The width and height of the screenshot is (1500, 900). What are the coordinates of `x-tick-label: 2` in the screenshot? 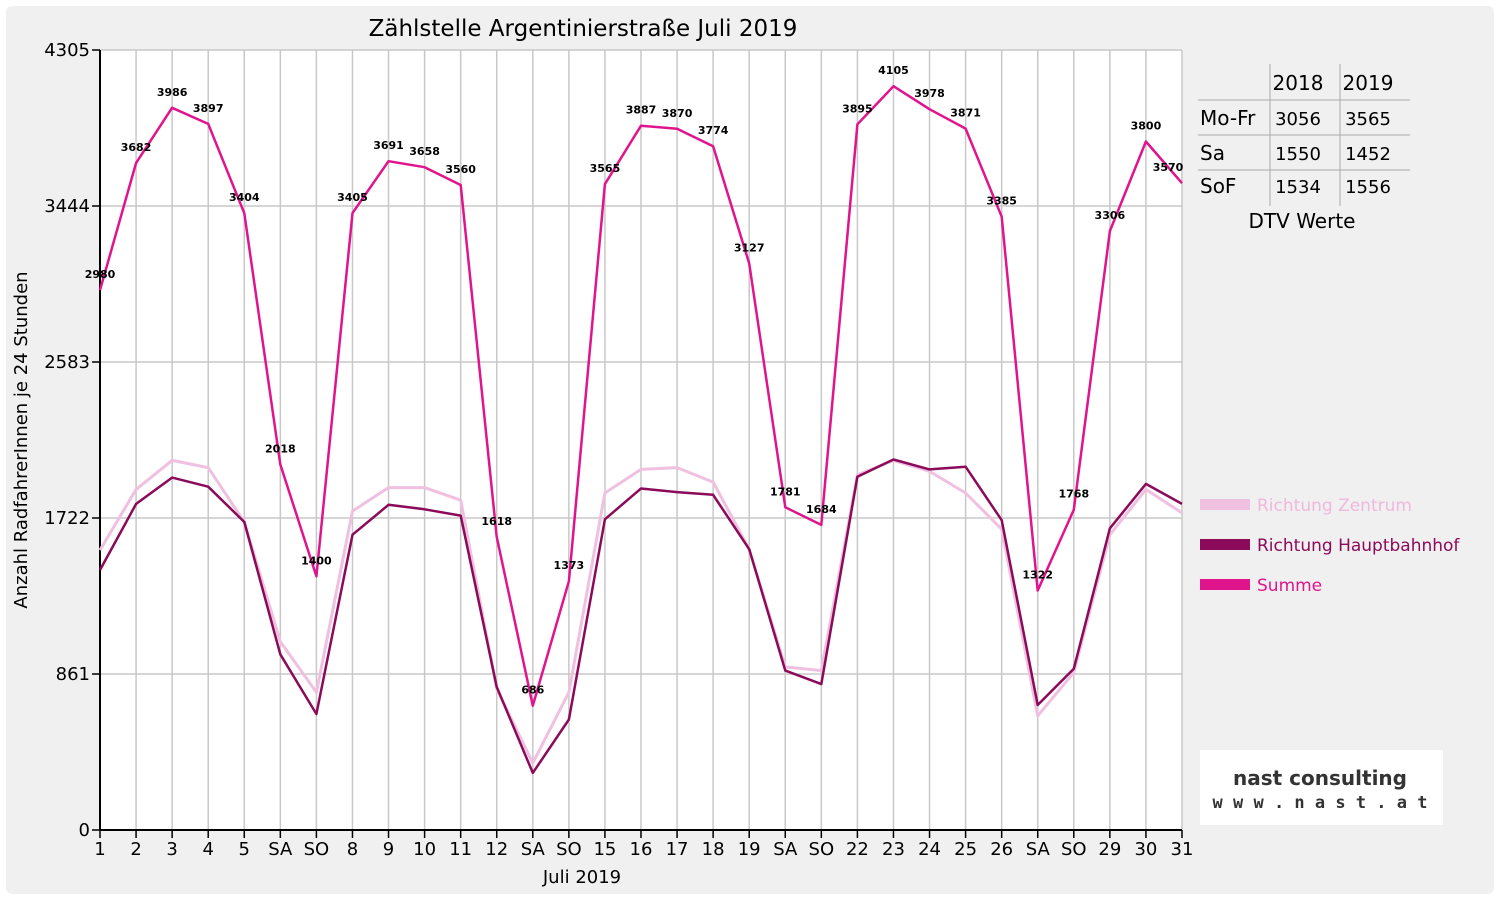 It's located at (135, 849).